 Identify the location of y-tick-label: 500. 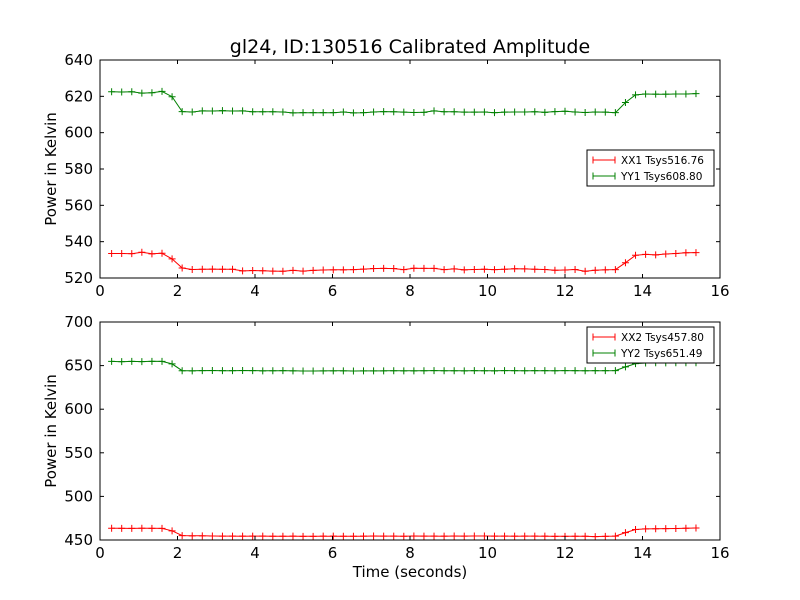
(78, 496).